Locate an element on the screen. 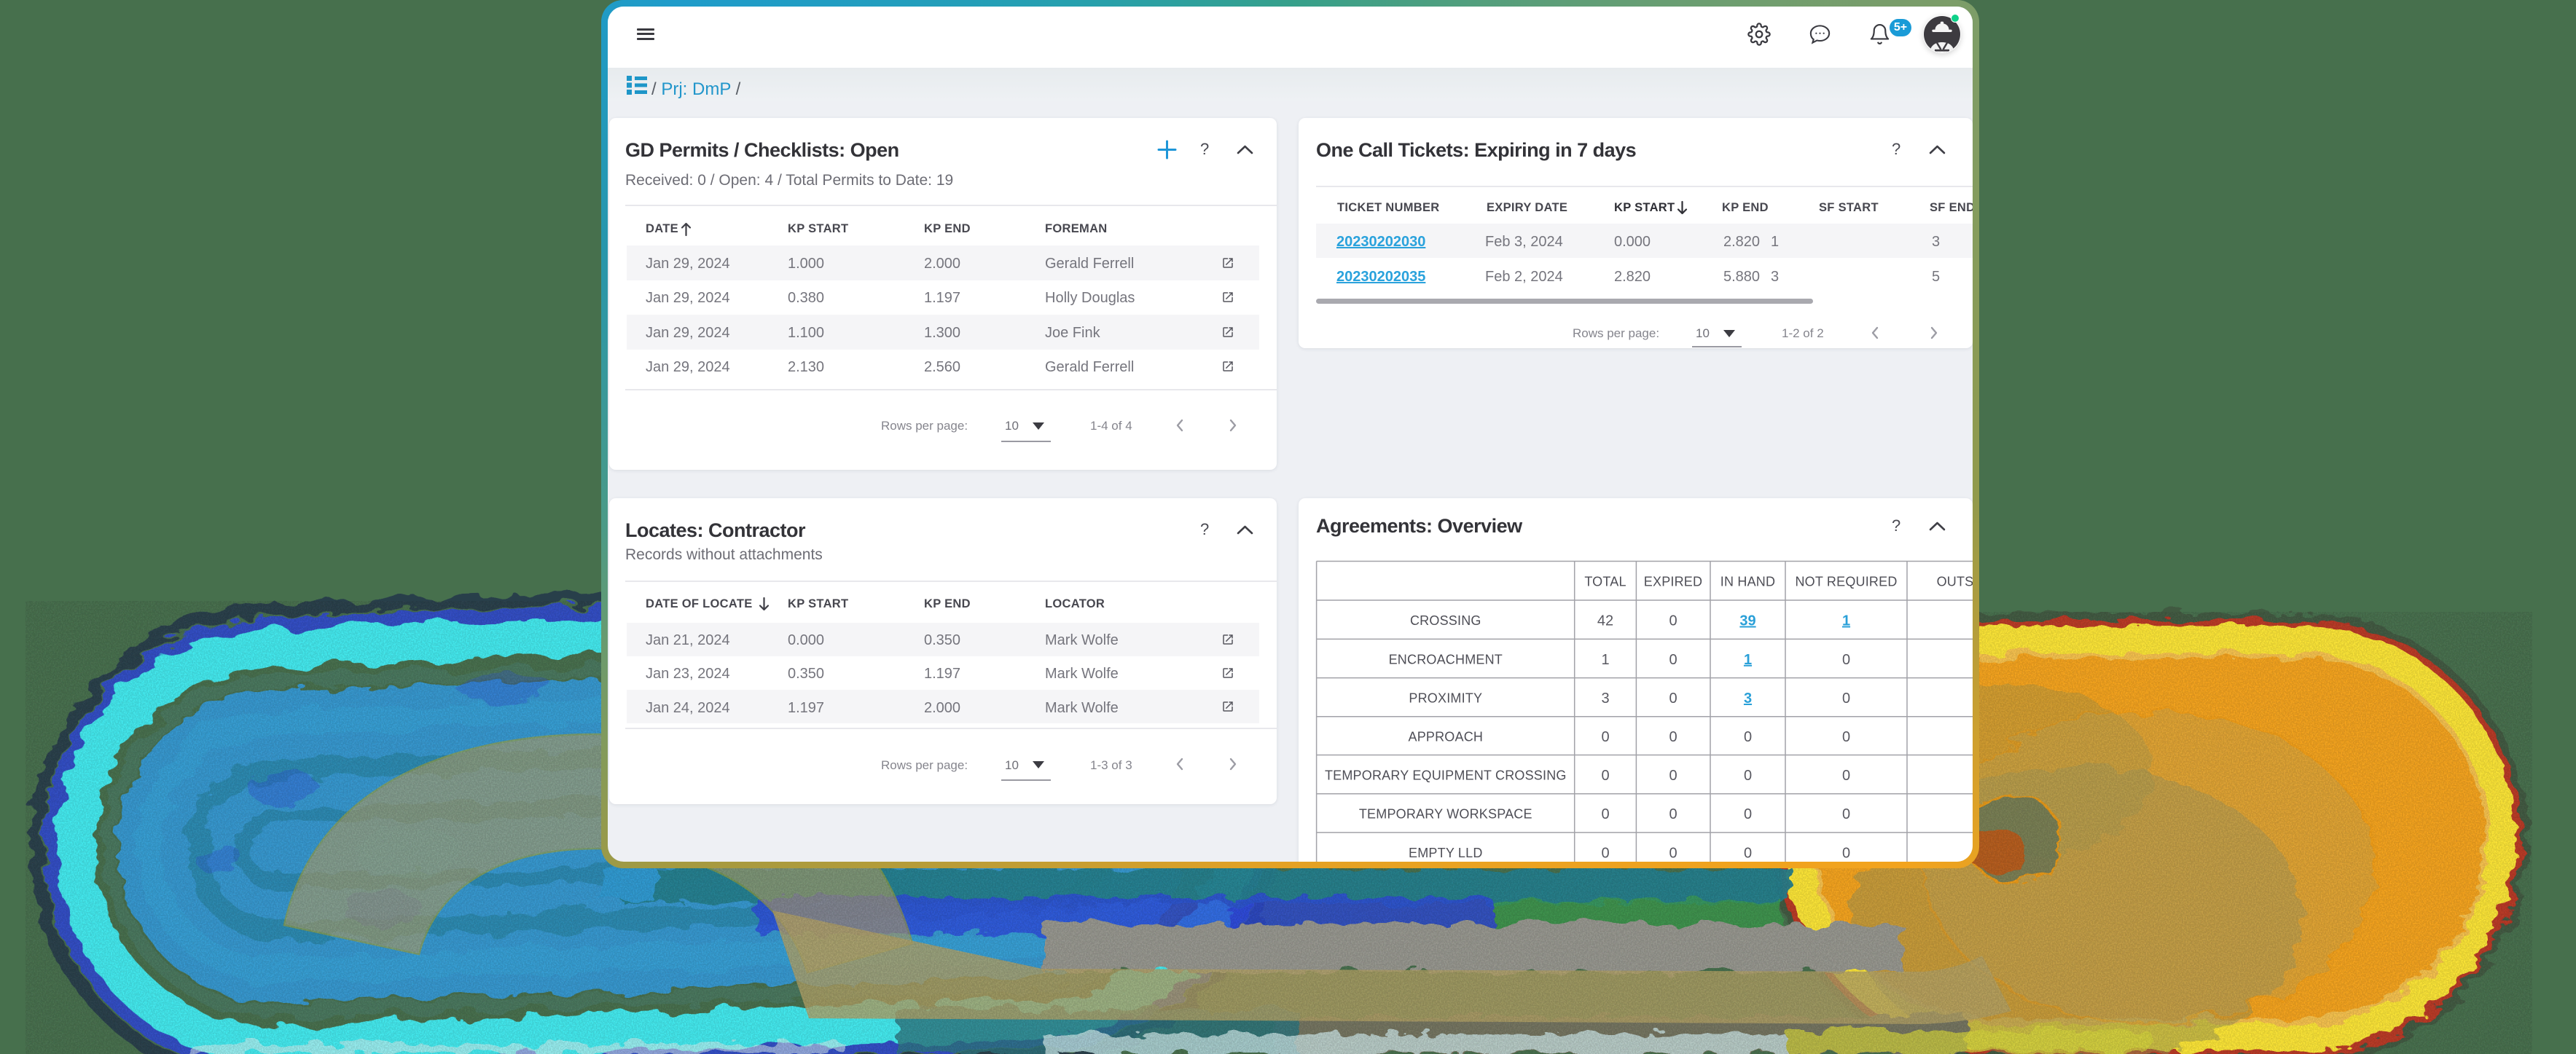  svg-text: EMPTY LLD is located at coordinates (1446, 853).